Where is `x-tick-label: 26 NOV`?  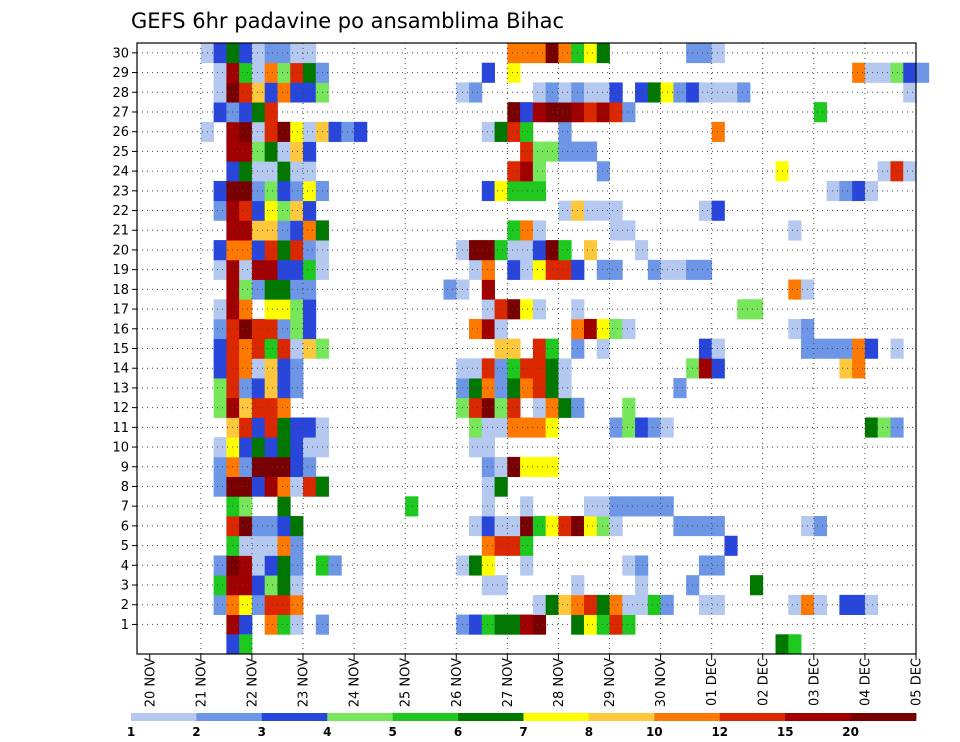
x-tick-label: 26 NOV is located at coordinates (457, 682).